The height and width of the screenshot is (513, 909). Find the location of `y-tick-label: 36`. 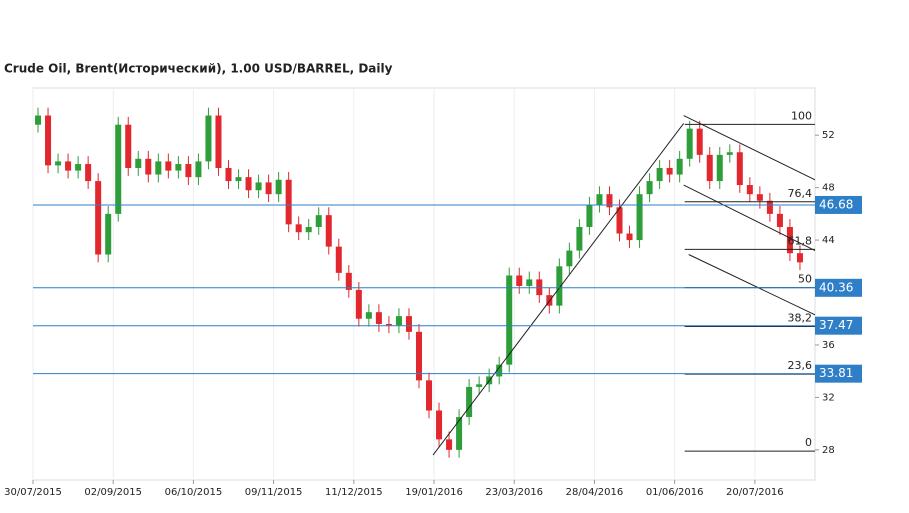

y-tick-label: 36 is located at coordinates (828, 345).